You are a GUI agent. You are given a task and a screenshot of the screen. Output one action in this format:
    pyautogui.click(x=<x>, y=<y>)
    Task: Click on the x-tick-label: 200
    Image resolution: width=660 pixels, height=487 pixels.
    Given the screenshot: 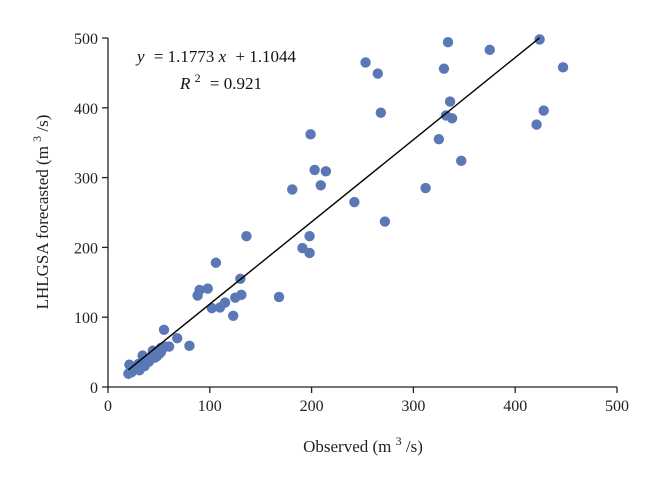 What is the action you would take?
    pyautogui.click(x=312, y=406)
    